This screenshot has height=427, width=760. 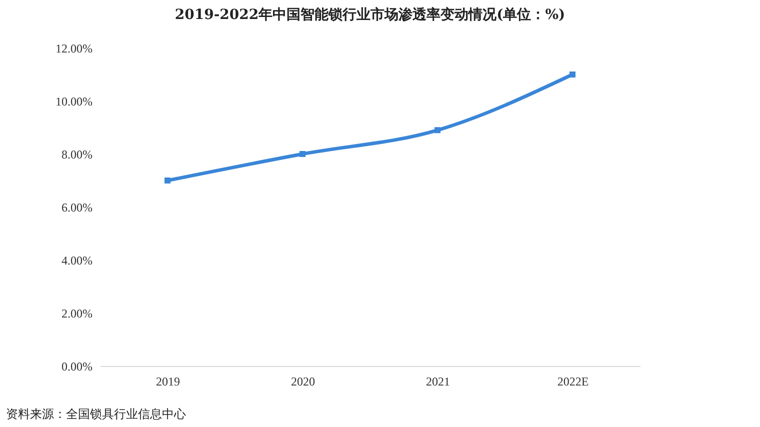 What do you see at coordinates (77, 261) in the screenshot?
I see `y-tick-label: 4.00%` at bounding box center [77, 261].